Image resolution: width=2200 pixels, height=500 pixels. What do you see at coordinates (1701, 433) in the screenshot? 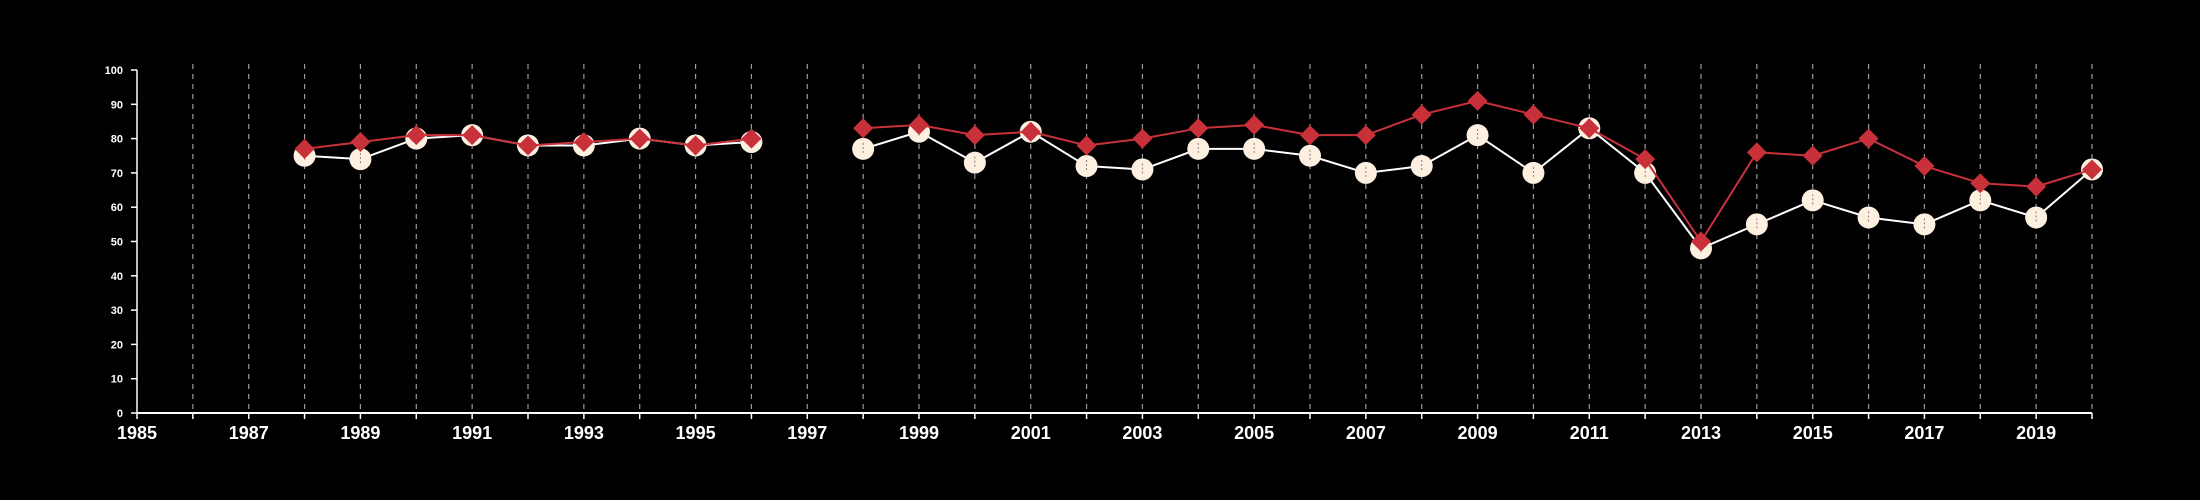
I see `x-tick-label: 2013` at bounding box center [1701, 433].